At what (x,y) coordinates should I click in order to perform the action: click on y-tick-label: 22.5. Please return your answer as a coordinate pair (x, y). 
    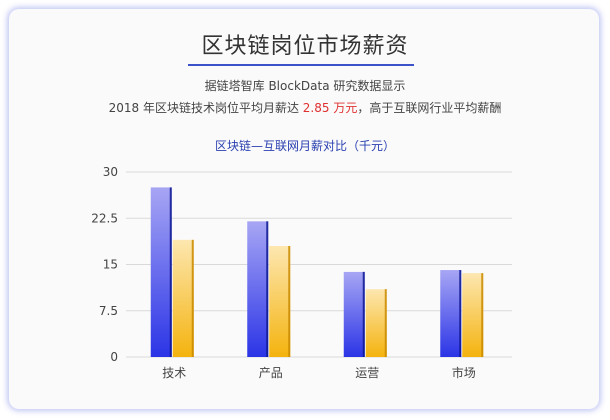
    Looking at the image, I should click on (104, 218).